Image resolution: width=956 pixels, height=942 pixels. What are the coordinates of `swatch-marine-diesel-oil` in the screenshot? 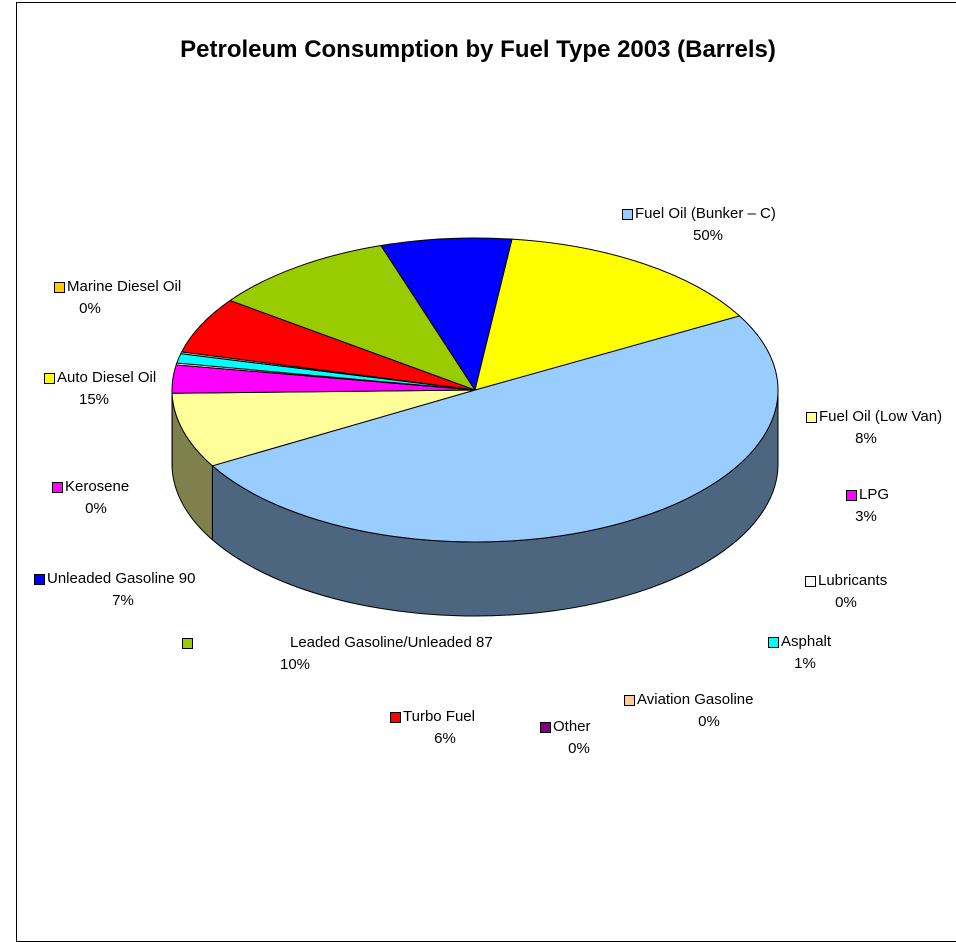 It's located at (59, 287).